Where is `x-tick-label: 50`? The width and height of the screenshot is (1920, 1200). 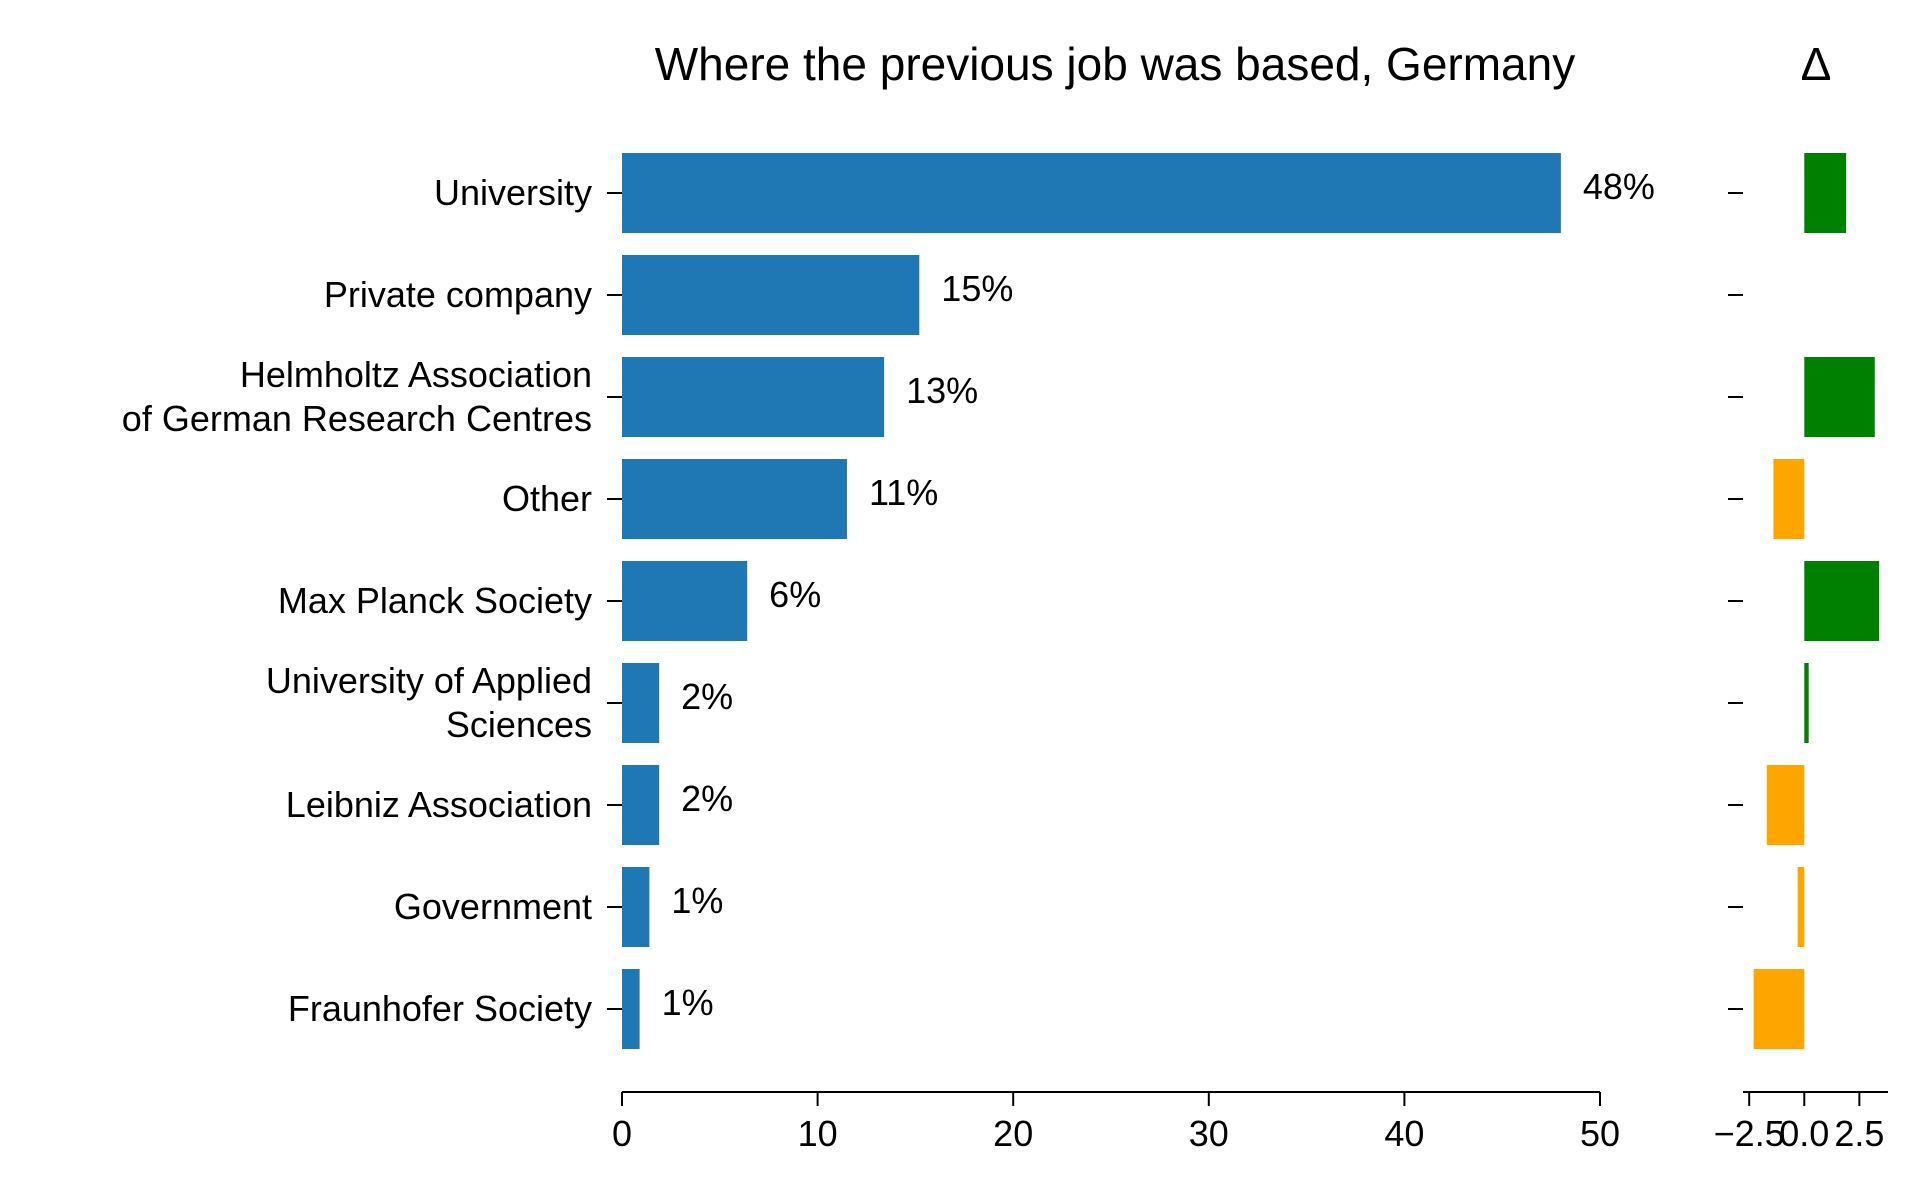
x-tick-label: 50 is located at coordinates (1600, 1133).